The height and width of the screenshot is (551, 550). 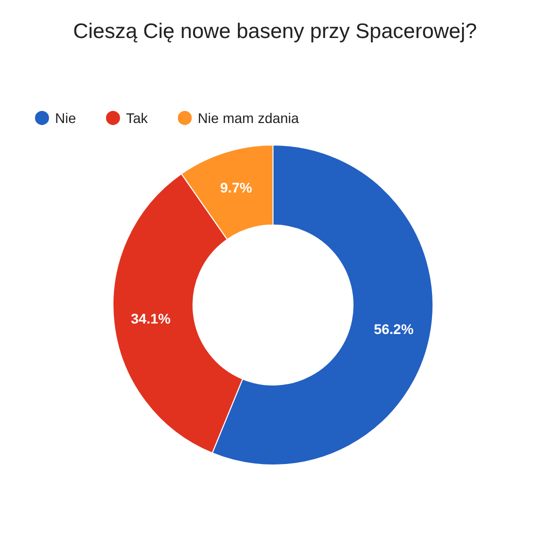 I want to click on legend-label: Nie mam zdania, so click(x=249, y=118).